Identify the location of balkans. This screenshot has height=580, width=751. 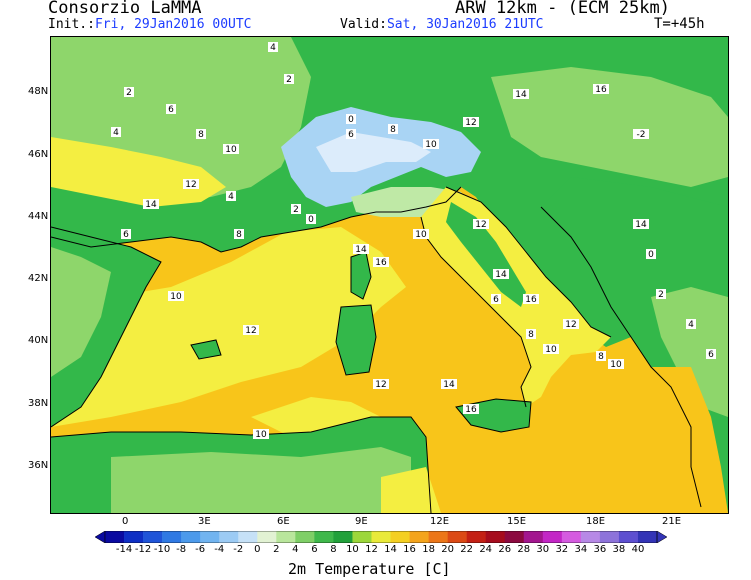
(634, 345).